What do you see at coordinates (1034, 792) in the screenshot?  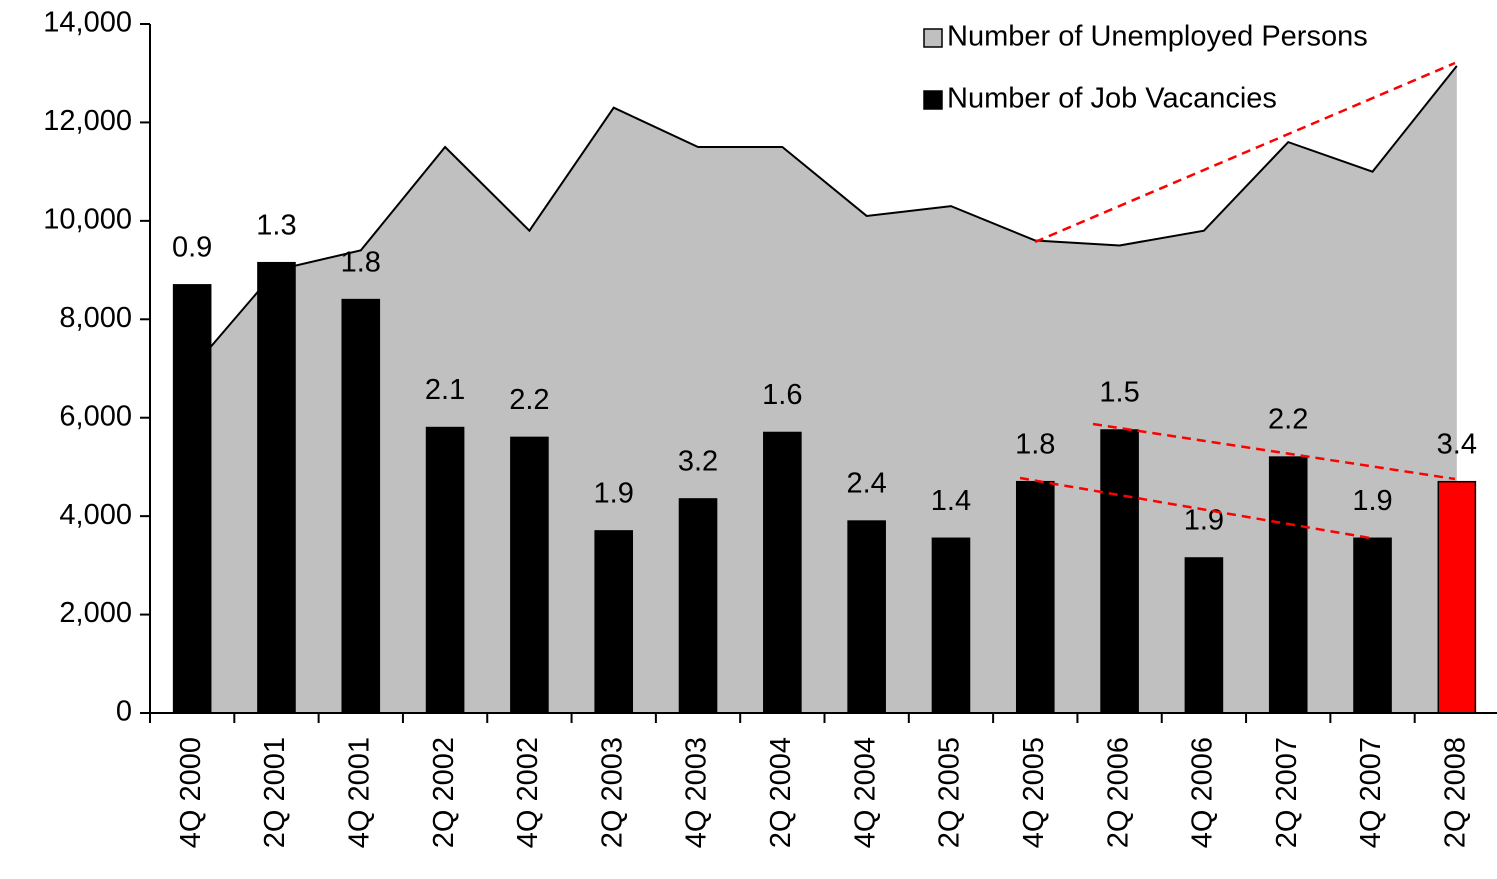 I see `x-tick-label: 4Q 2005` at bounding box center [1034, 792].